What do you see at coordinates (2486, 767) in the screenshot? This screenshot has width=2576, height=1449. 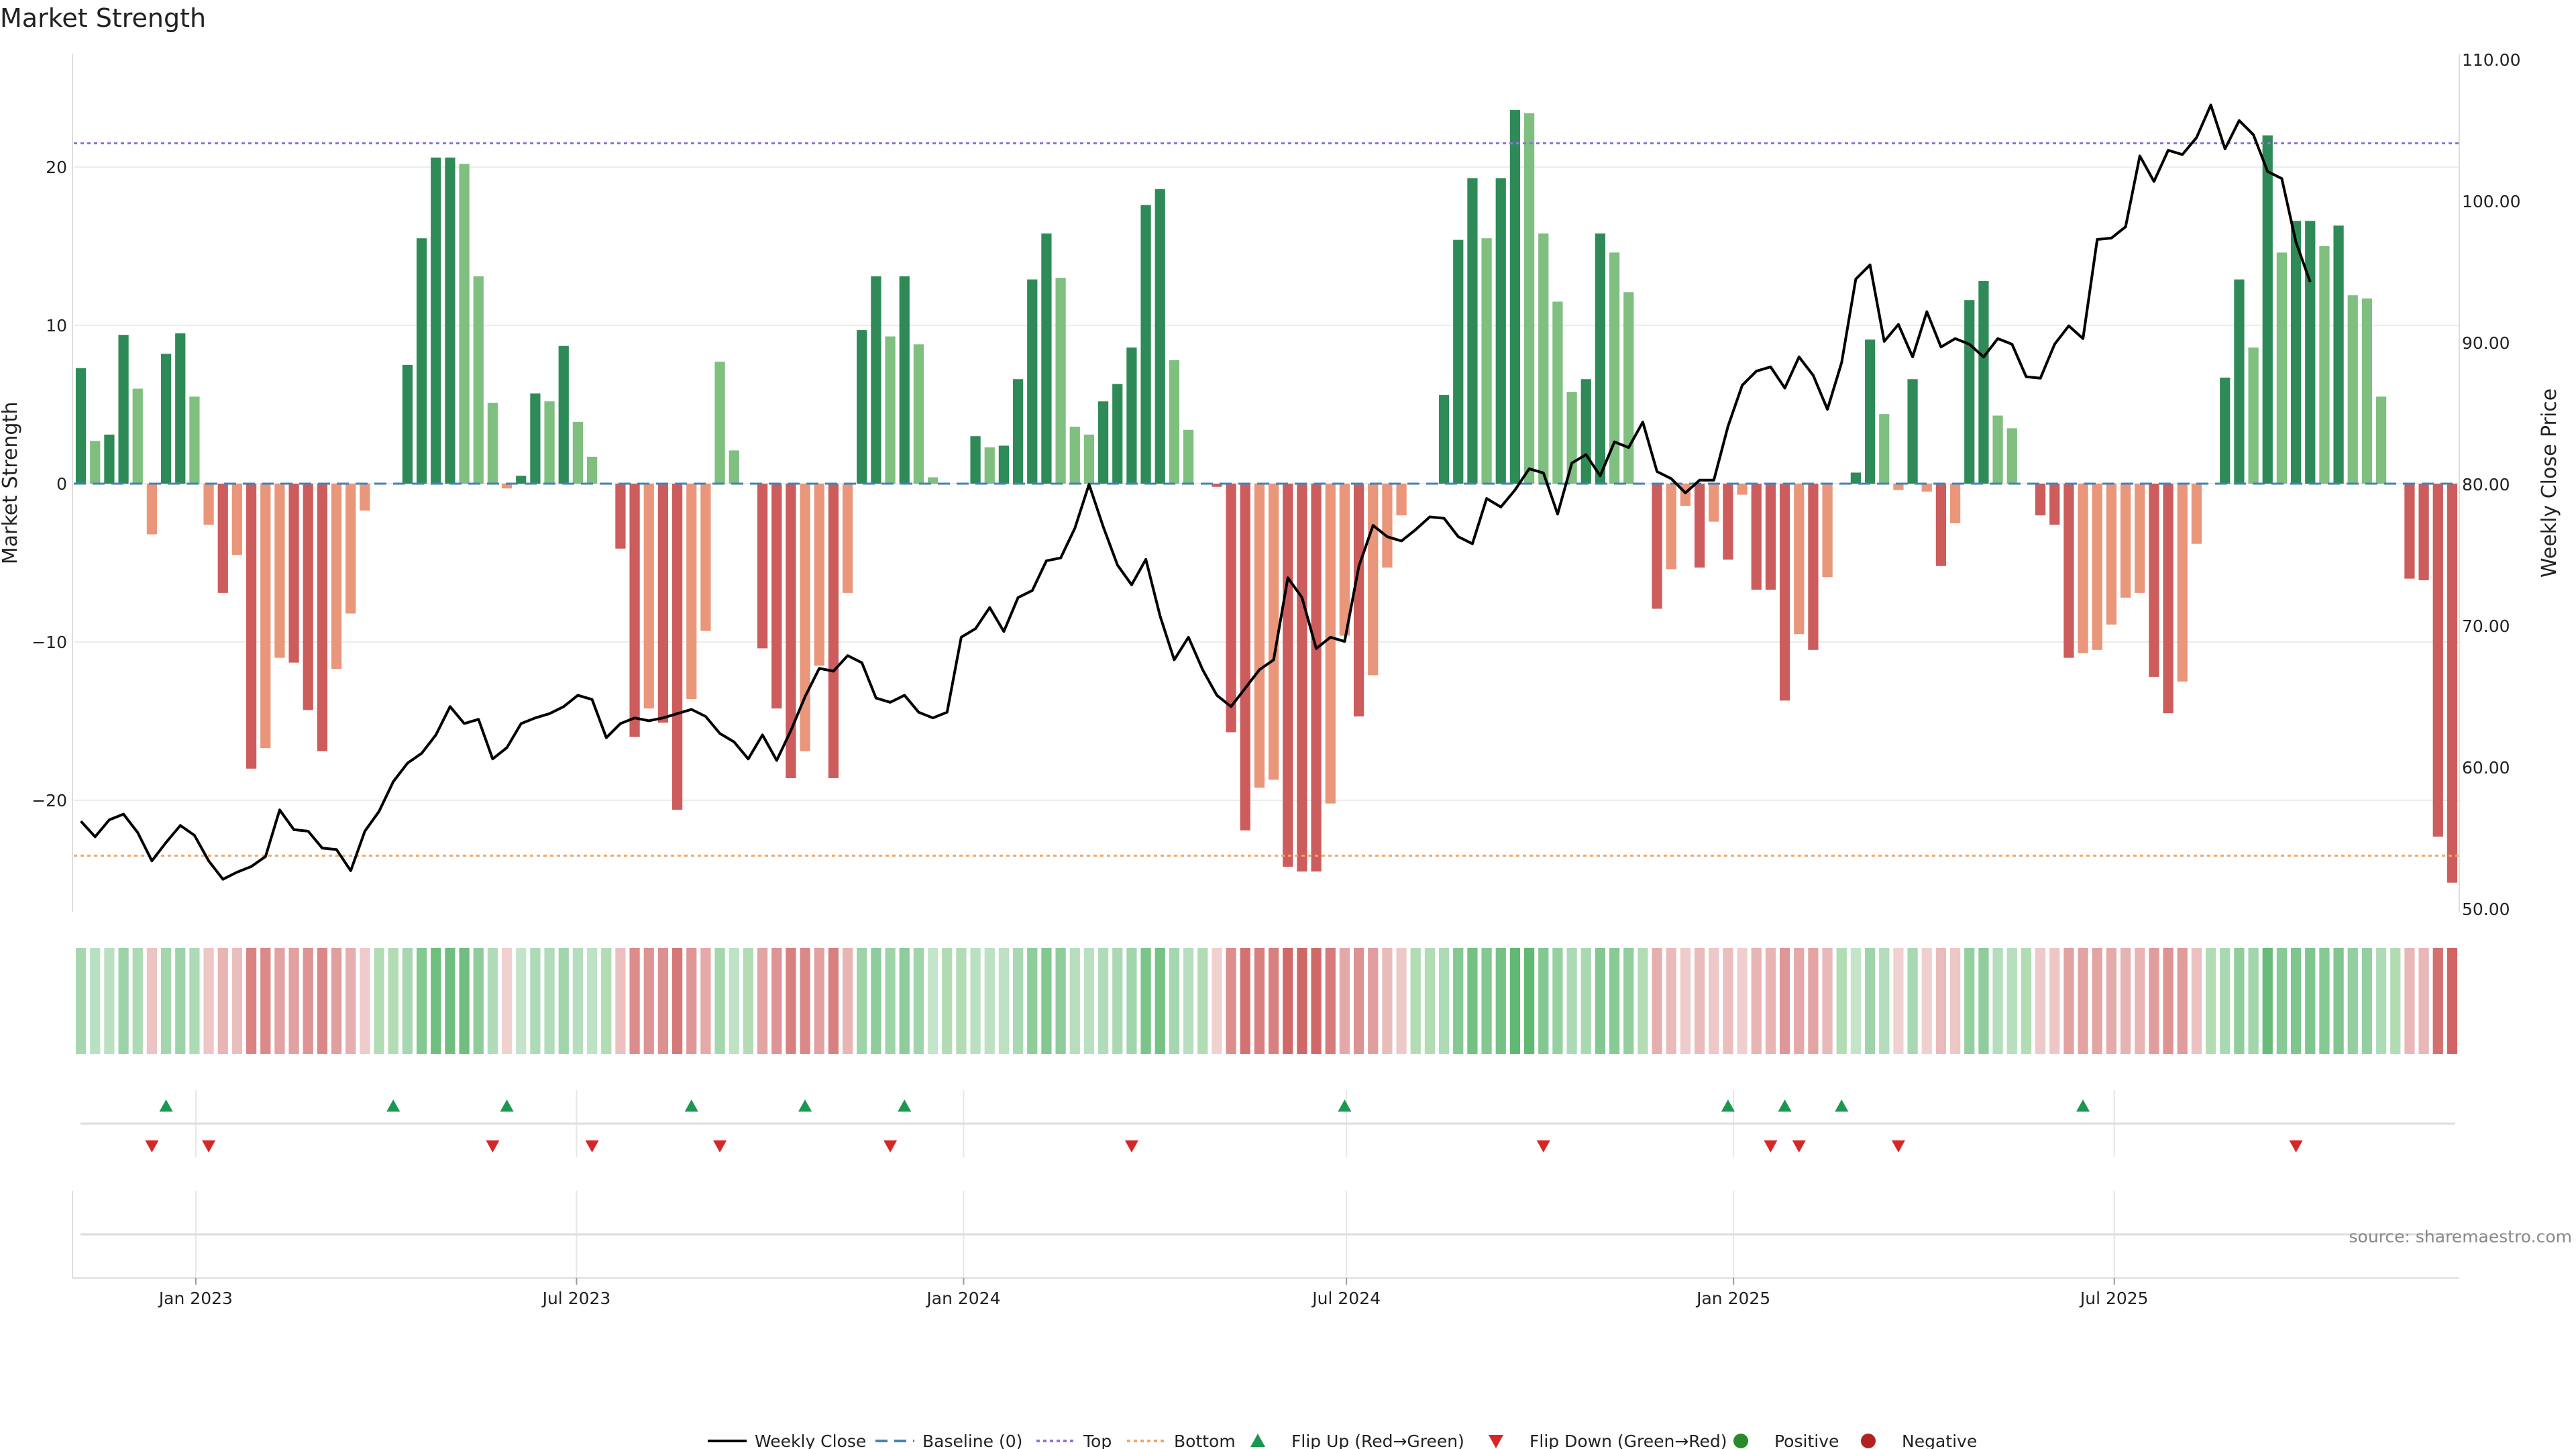 I see `y-tick-label-right: 60.00` at bounding box center [2486, 767].